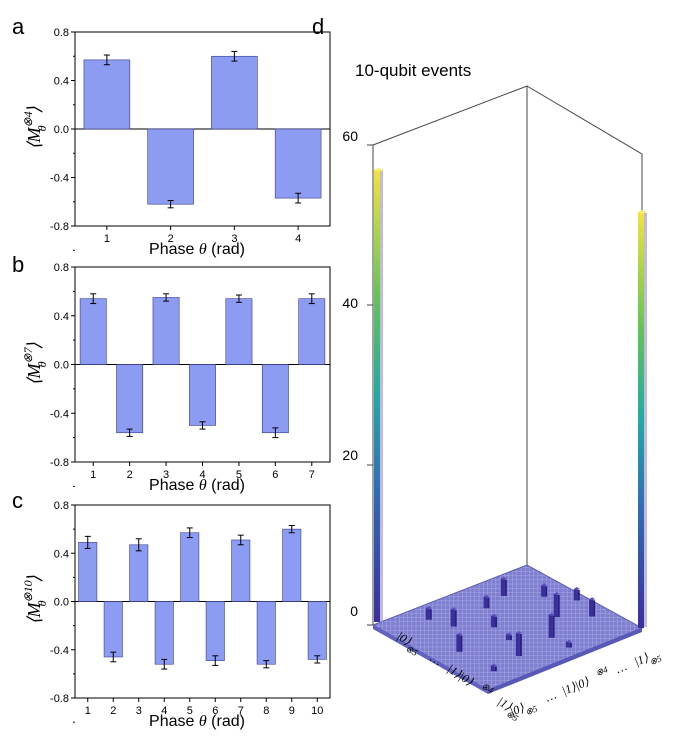  I want to click on panel-b-xlabel: Phase θ (rad), so click(197, 485).